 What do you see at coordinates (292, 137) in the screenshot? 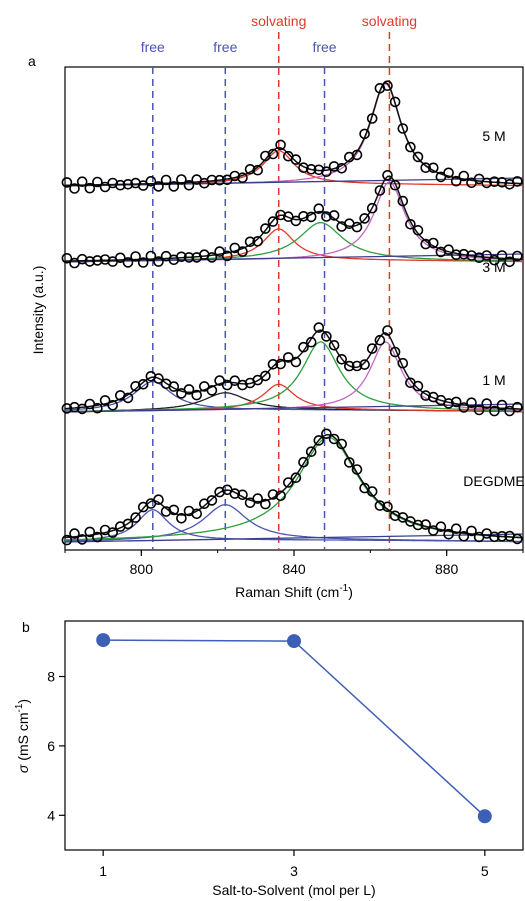
I see `trace-5-m` at bounding box center [292, 137].